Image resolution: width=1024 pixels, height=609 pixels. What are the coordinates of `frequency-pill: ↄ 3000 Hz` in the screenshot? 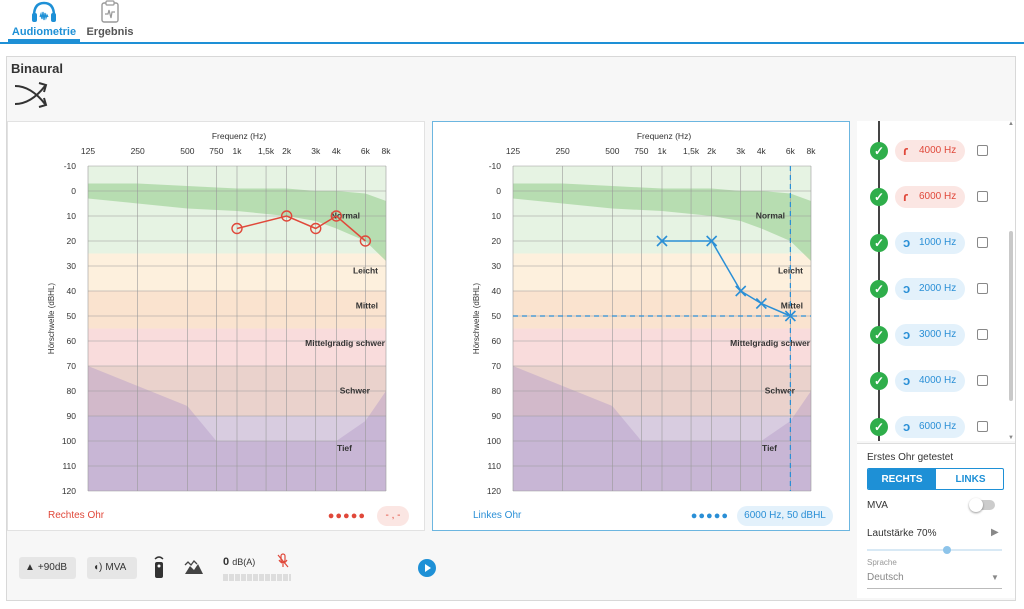 It's located at (930, 335).